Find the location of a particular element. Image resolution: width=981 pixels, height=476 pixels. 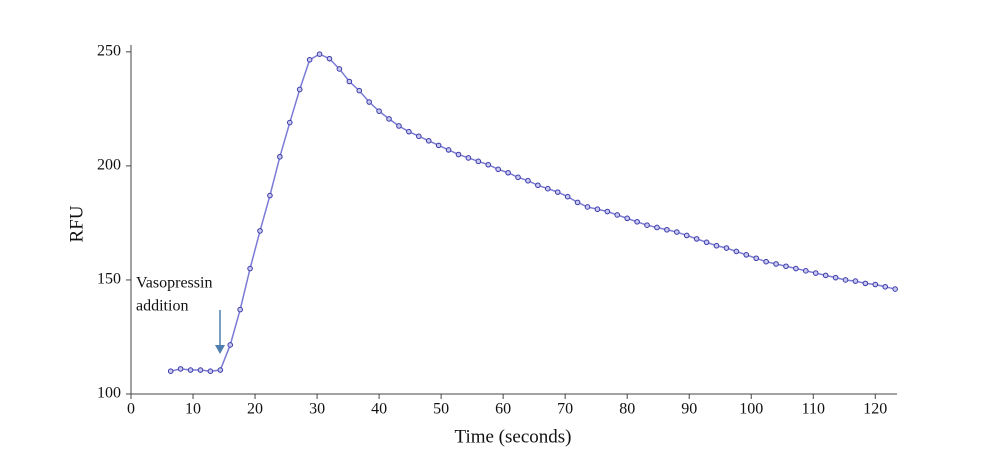

x-axis-label: Time (seconds) is located at coordinates (513, 436).